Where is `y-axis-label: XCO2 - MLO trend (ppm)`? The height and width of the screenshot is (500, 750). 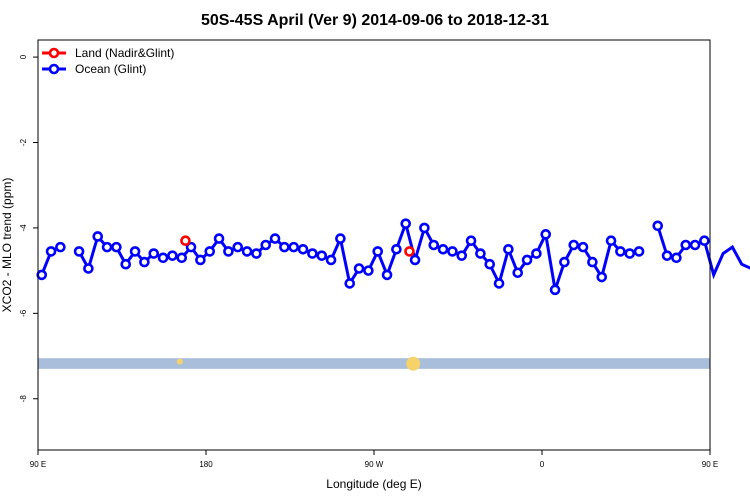
y-axis-label: XCO2 - MLO trend (ppm) is located at coordinates (7, 245).